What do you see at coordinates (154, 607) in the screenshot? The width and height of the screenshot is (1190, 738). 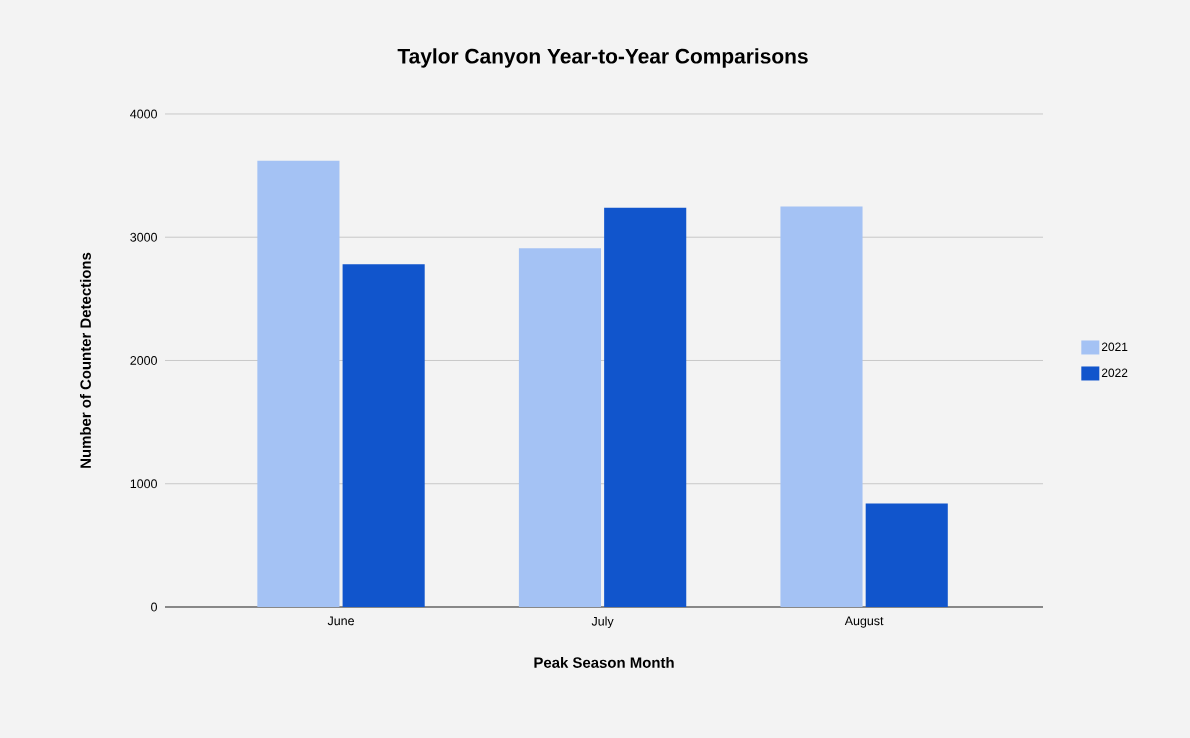 I see `y-tick-label: 0` at bounding box center [154, 607].